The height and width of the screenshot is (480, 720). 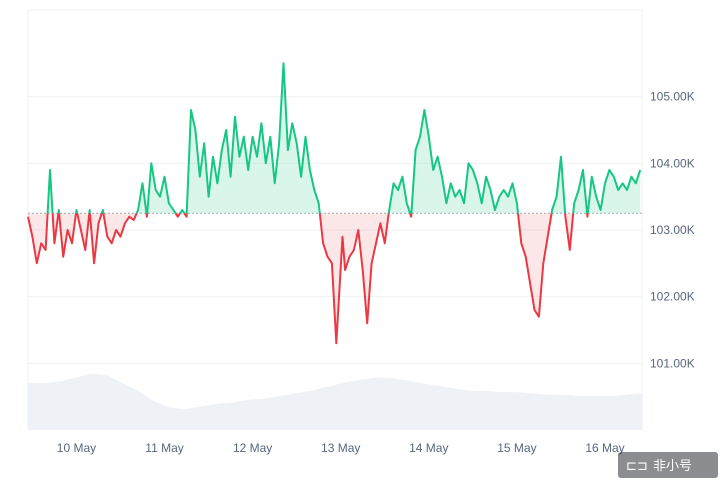 I want to click on x-tick-label: 16 May, so click(x=604, y=448).